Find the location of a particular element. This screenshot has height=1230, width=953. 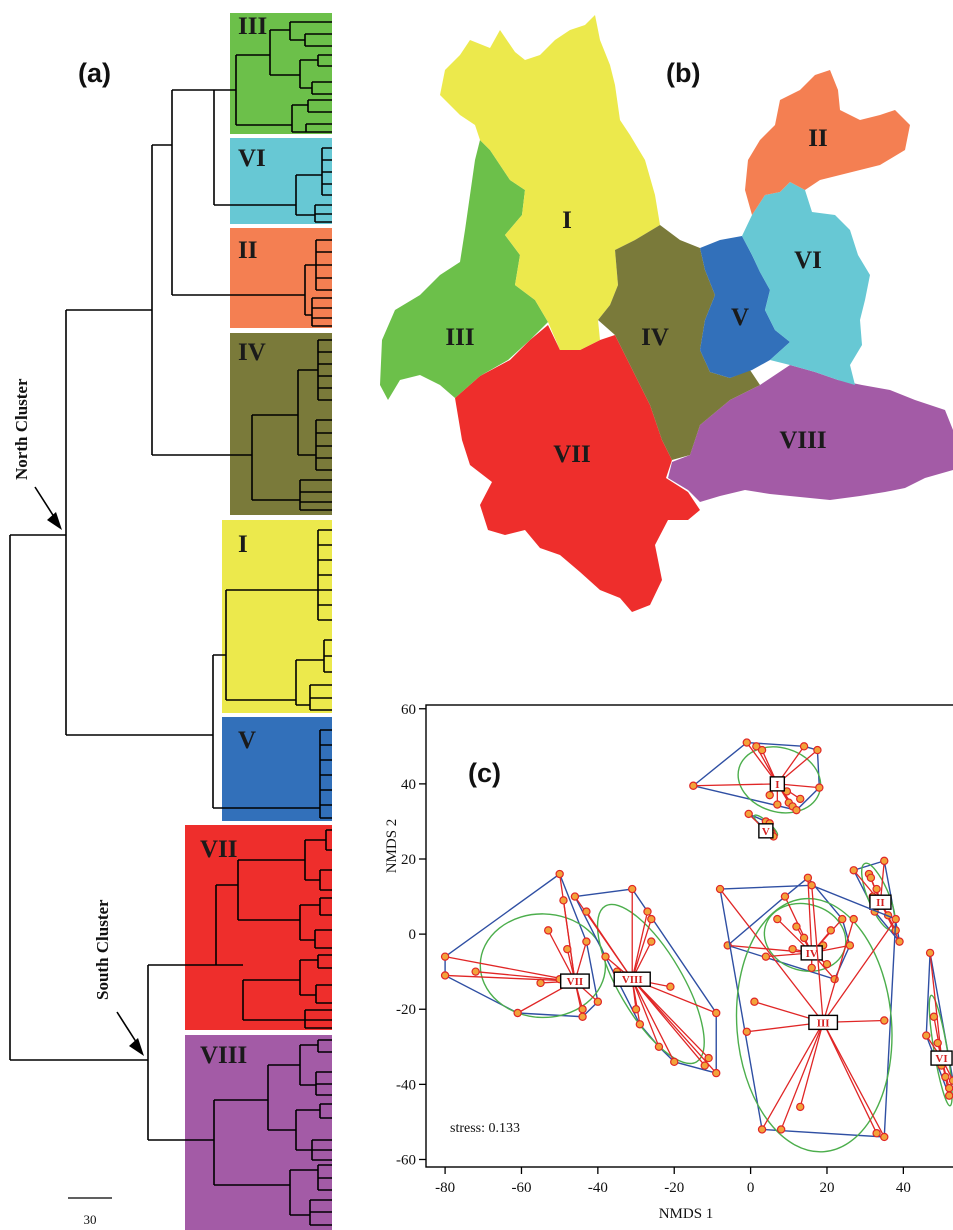

map-label-I: I is located at coordinates (567, 220).